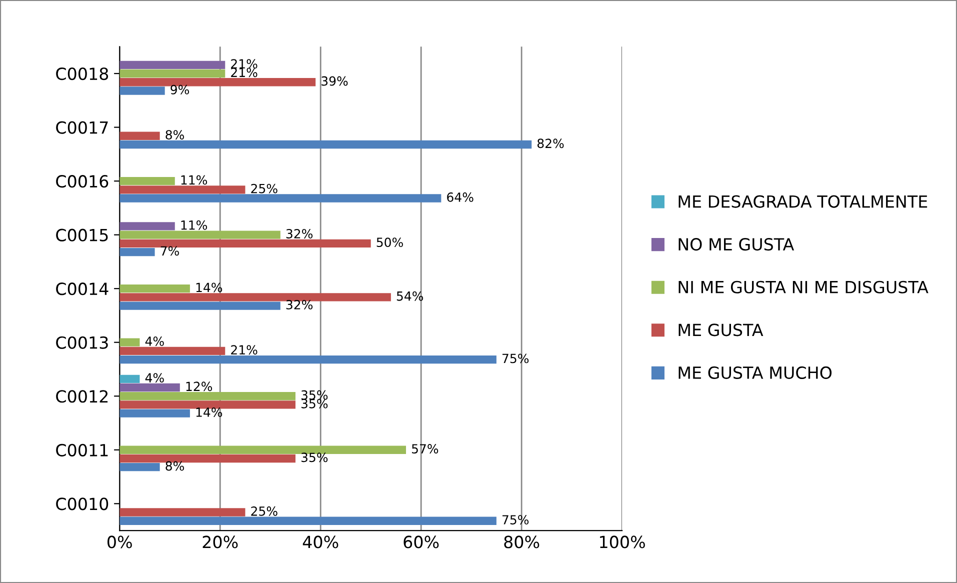  Describe the element at coordinates (82, 181) in the screenshot. I see `y-tick-label: C0016` at that location.